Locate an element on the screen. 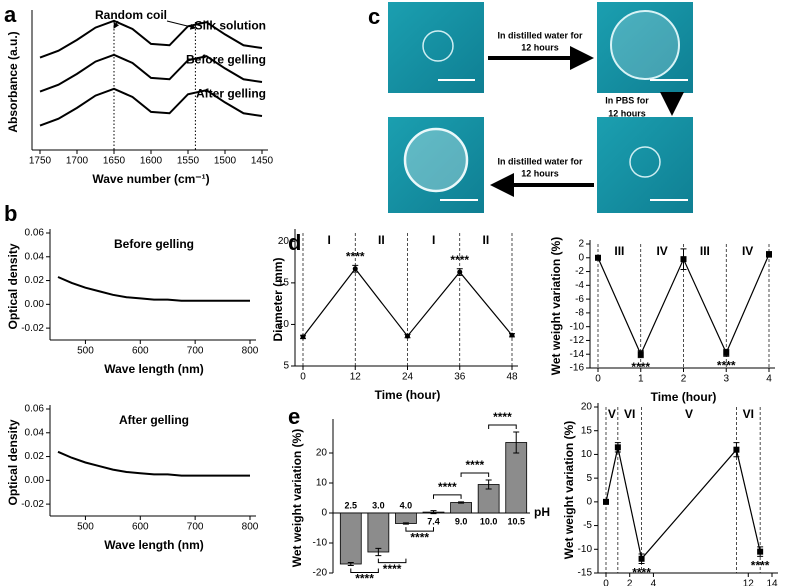 The image size is (787, 586). category-label: 4.0 is located at coordinates (406, 505).